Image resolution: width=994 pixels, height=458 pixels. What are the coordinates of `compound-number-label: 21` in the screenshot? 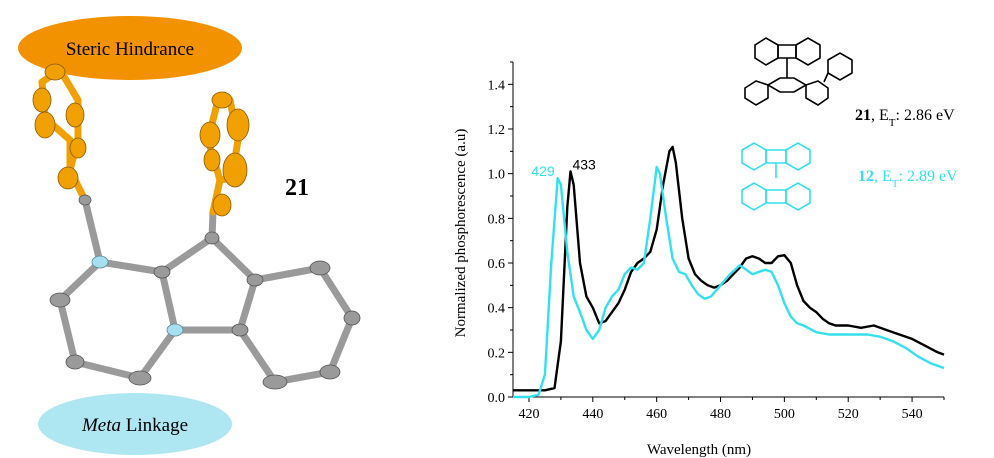 It's located at (297, 188).